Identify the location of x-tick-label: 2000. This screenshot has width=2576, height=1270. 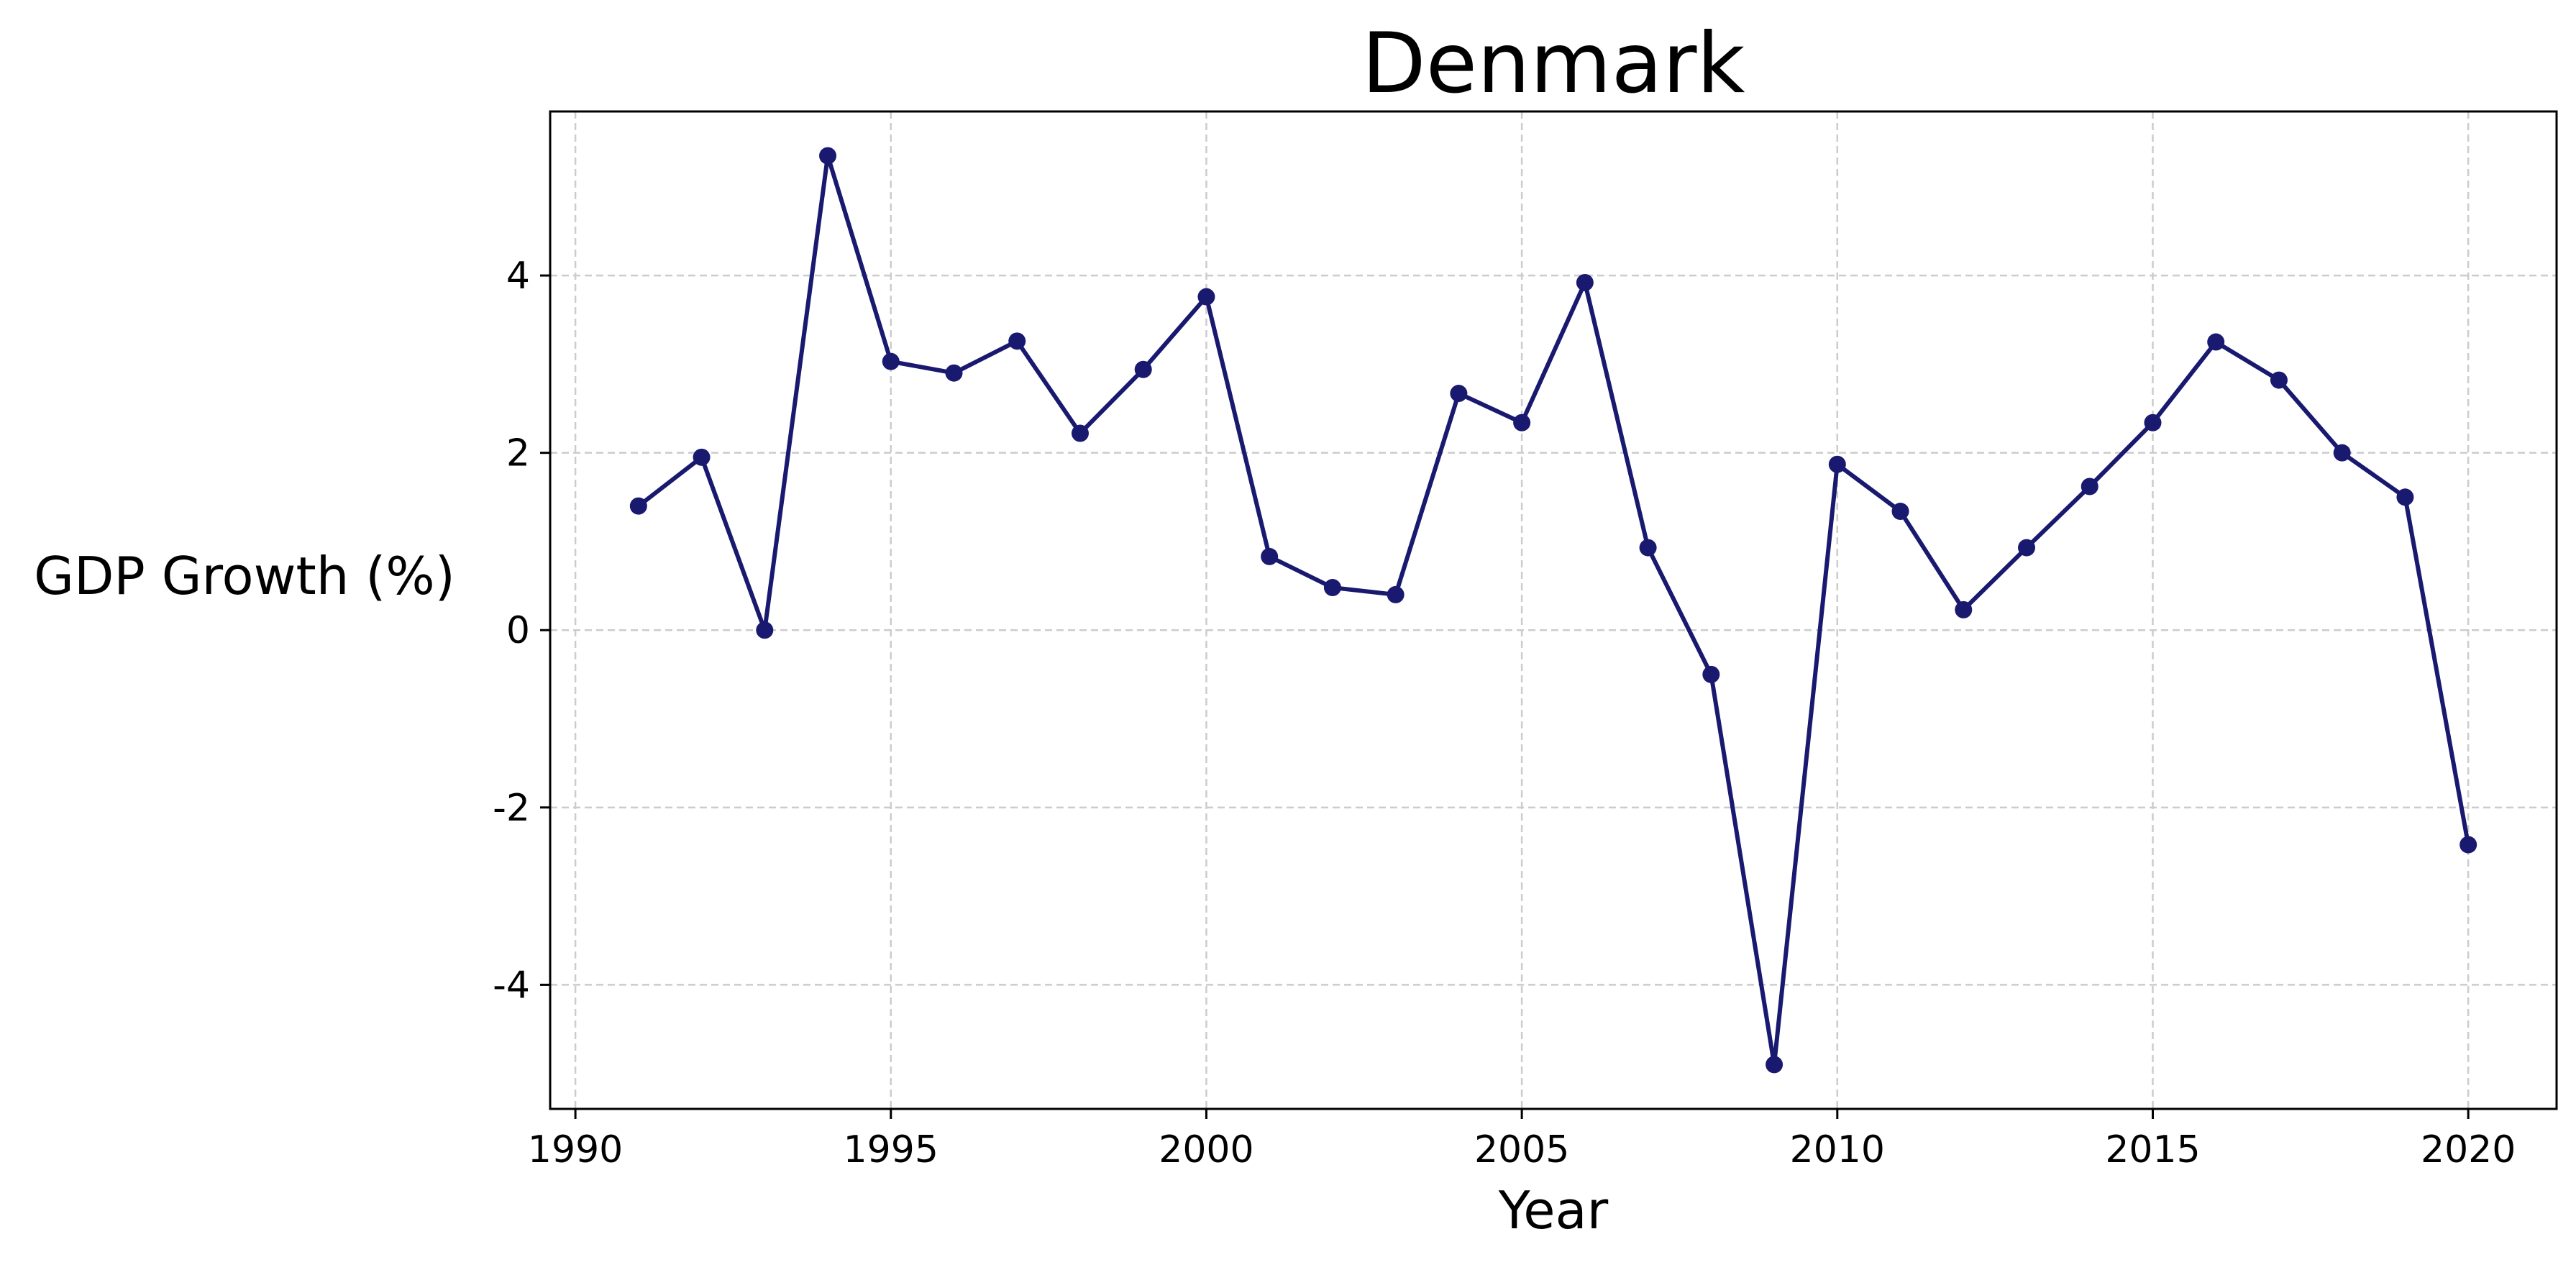
(1206, 1149).